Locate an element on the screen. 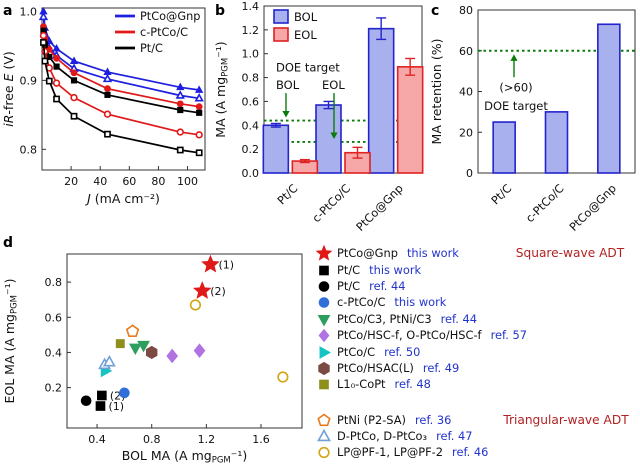 The width and height of the screenshot is (640, 464). legend-item-name: Pt/C is located at coordinates (349, 269).